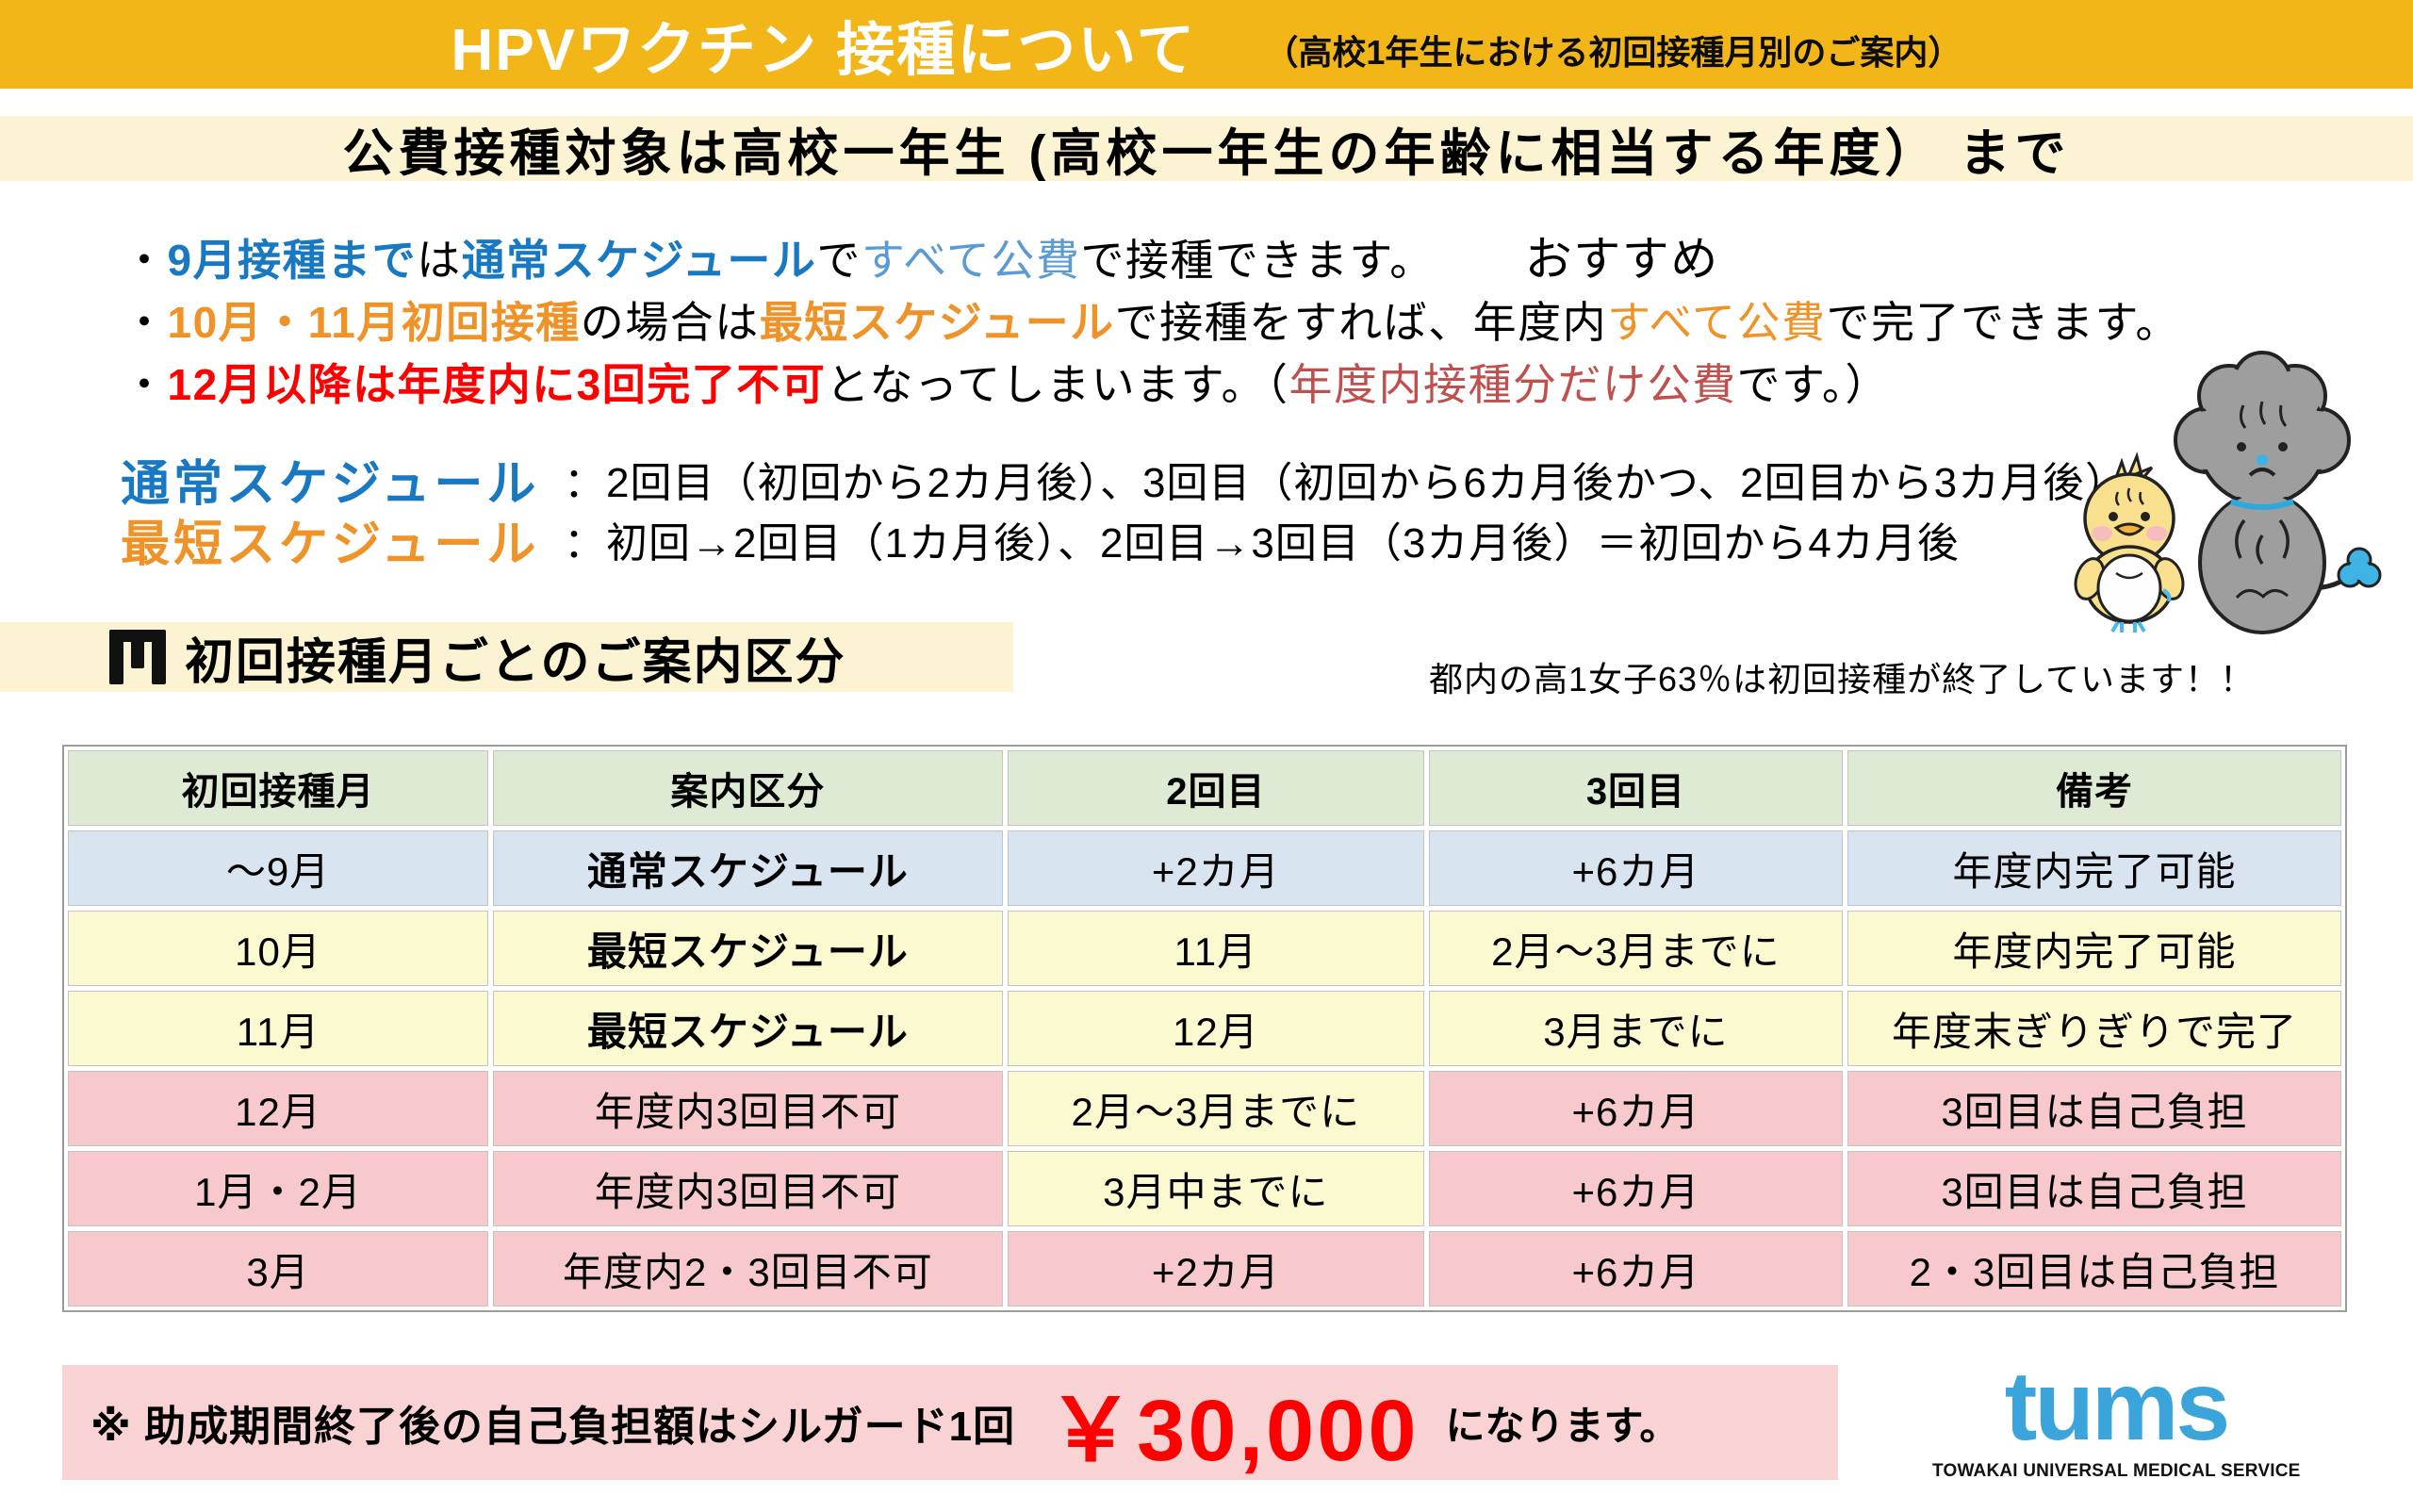 This screenshot has height=1512, width=2413. What do you see at coordinates (331, 484) in the screenshot?
I see `normal-schedule-label: 通常スケジュール` at bounding box center [331, 484].